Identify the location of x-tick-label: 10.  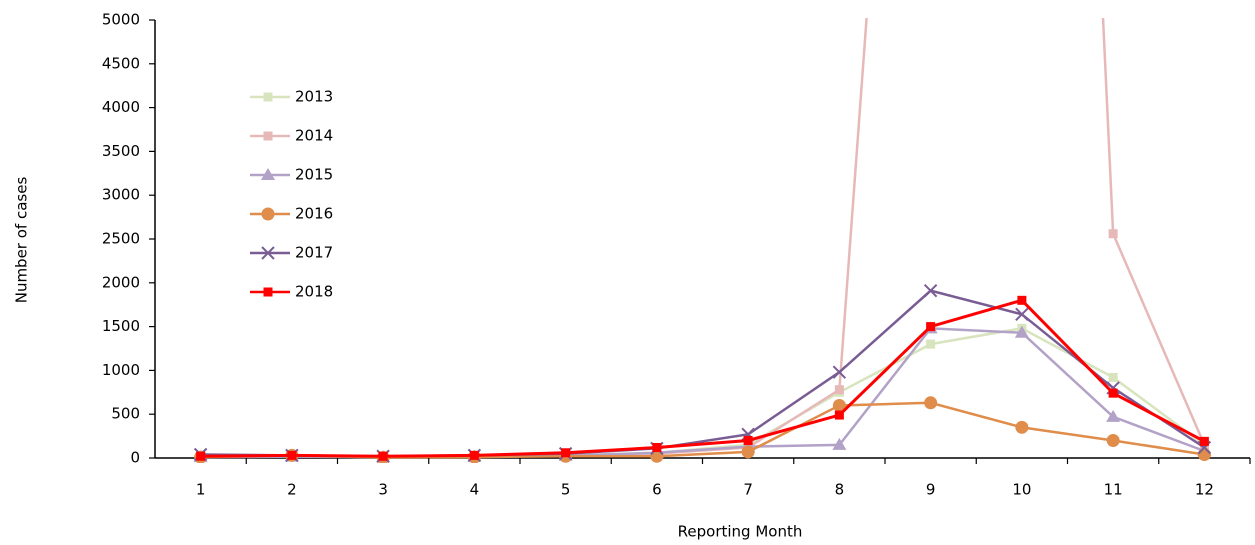
(1021, 490).